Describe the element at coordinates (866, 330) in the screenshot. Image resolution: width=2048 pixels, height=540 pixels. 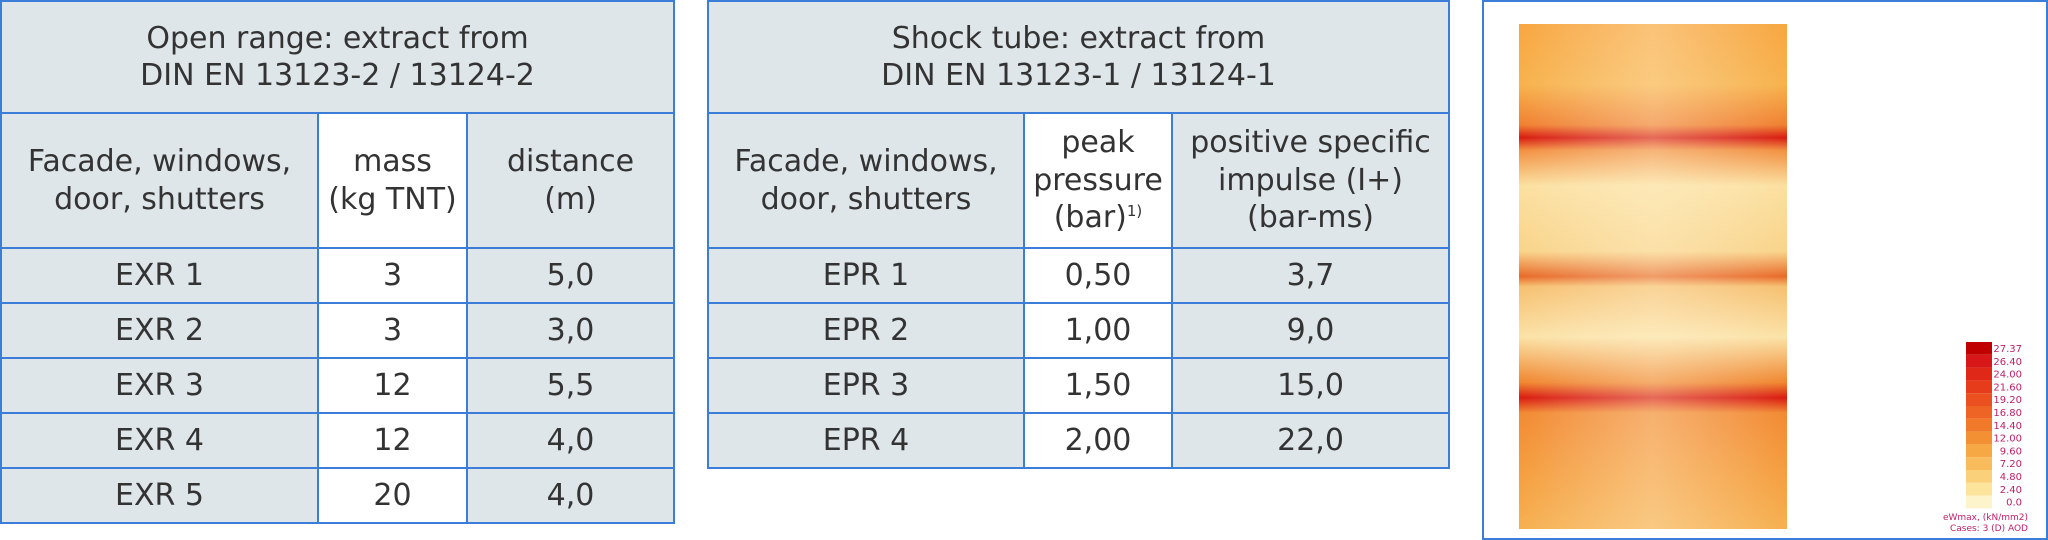
I see `cell: EPR 2` at that location.